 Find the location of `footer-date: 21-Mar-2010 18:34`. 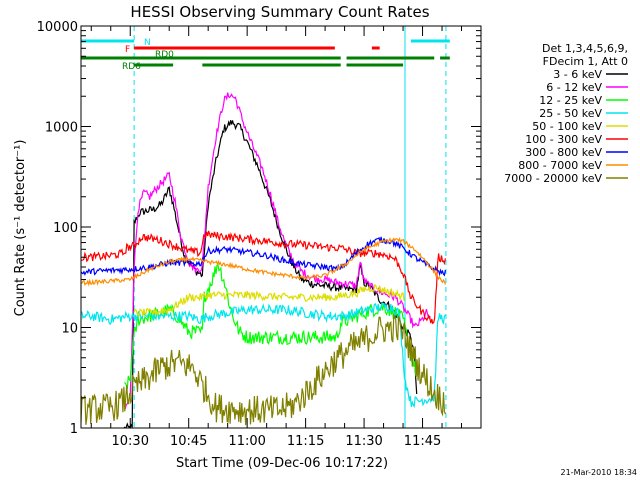

footer-date: 21-Mar-2010 18:34 is located at coordinates (599, 472).